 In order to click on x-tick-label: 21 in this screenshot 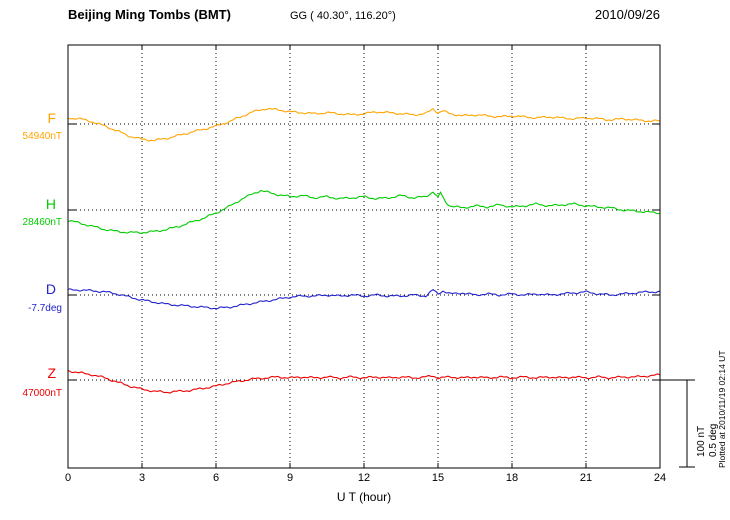, I will do `click(586, 478)`.